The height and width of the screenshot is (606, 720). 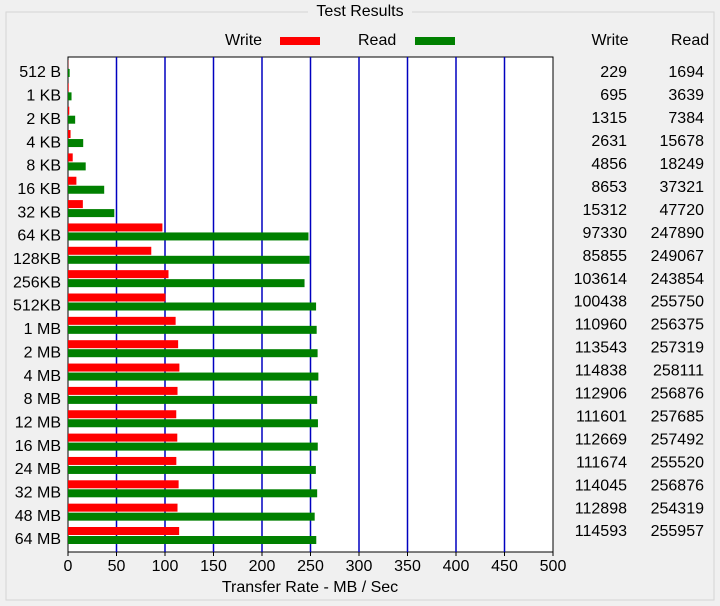 I want to click on table-cell: 257685, so click(x=677, y=416).